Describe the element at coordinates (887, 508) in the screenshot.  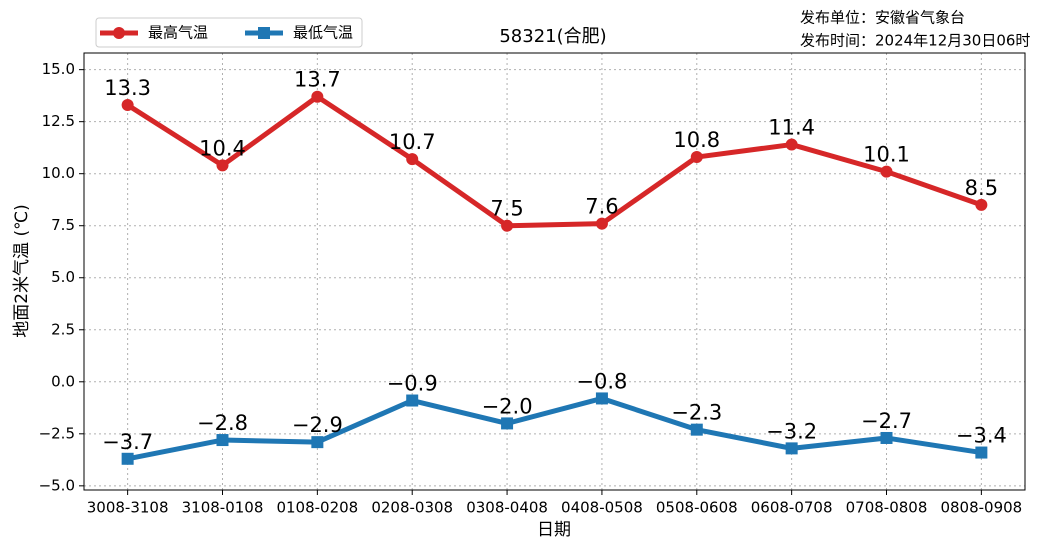
I see `x-tick-label: 0708-0808` at that location.